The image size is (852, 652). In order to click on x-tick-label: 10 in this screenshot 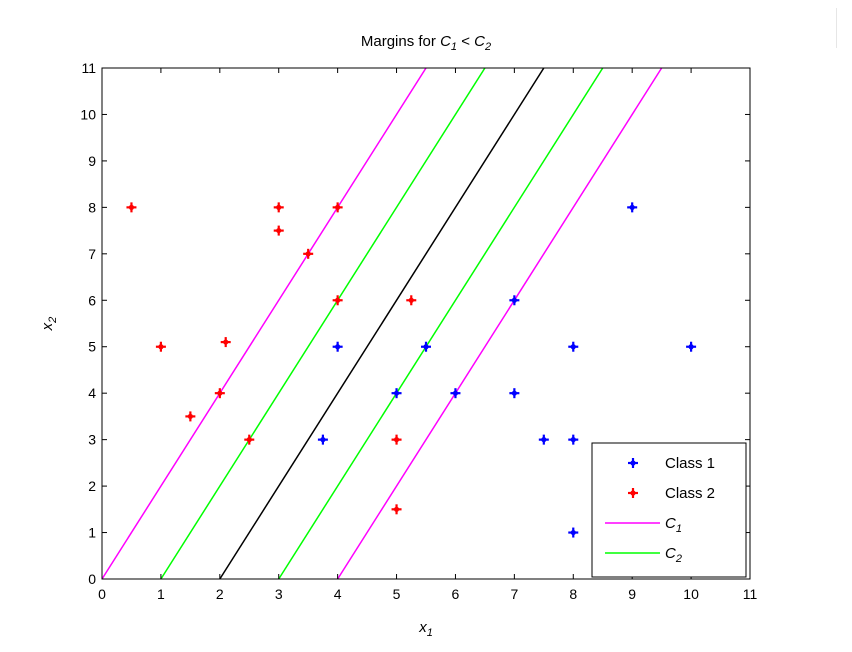, I will do `click(691, 594)`.